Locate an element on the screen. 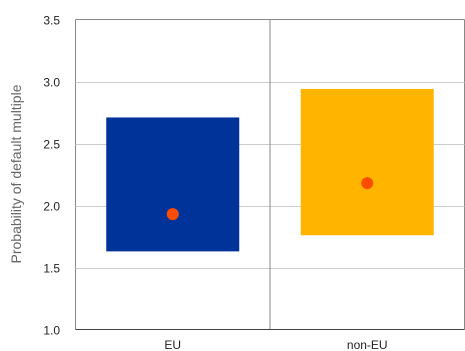 The height and width of the screenshot is (351, 465). y-tick-label: 2.5 is located at coordinates (51, 145).